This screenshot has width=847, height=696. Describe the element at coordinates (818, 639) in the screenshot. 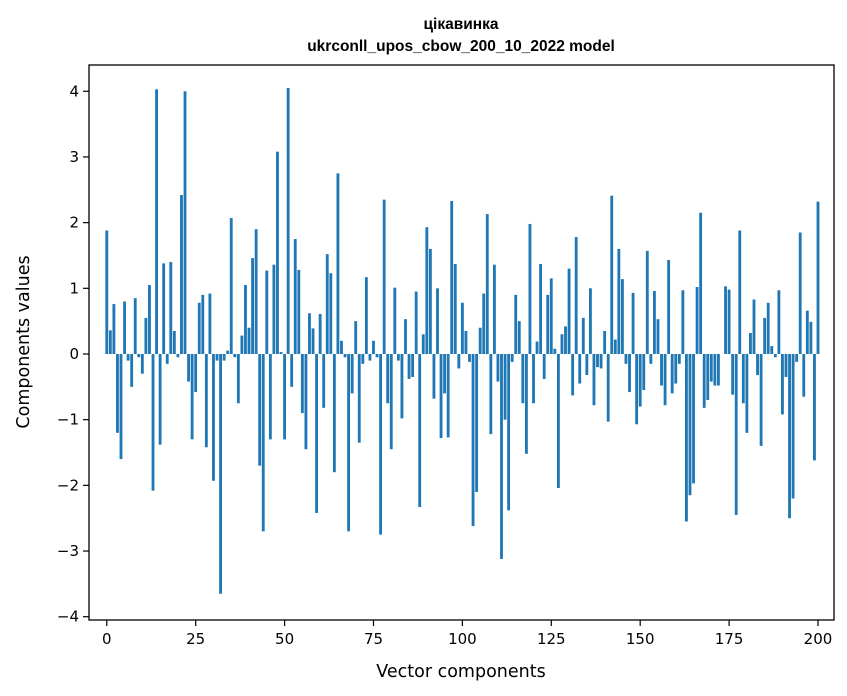

I see `x-tick-label: 200` at that location.